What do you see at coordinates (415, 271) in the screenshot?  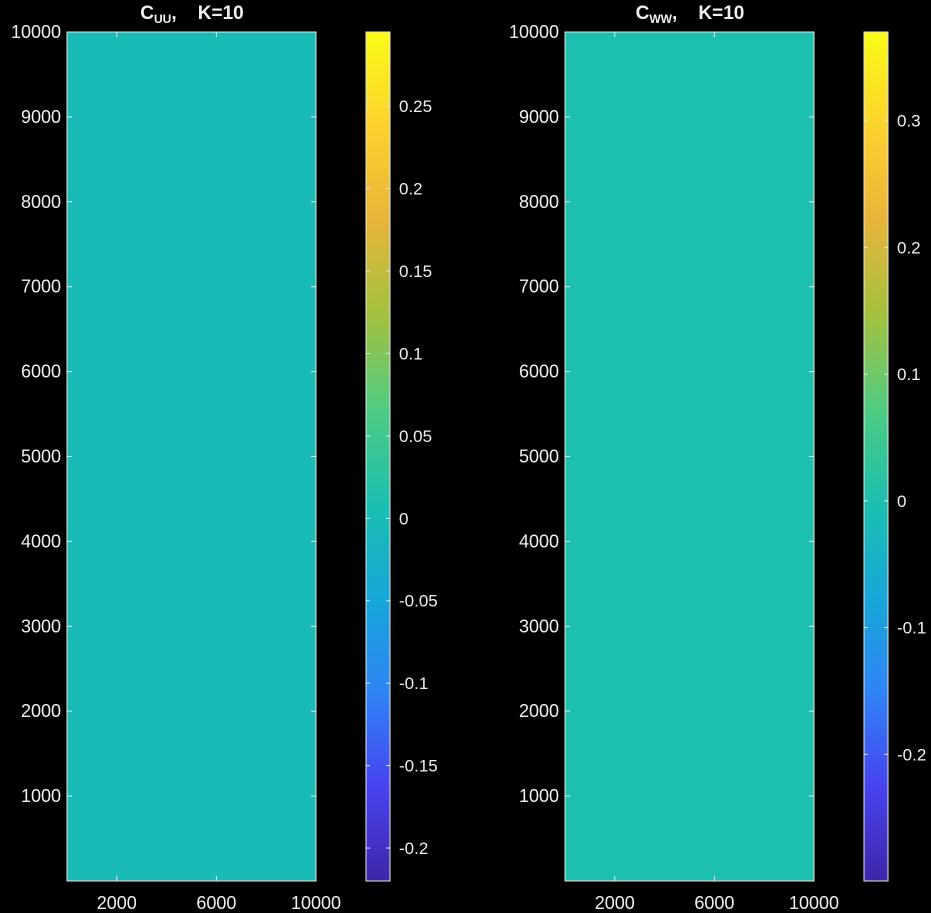 I see `colorbar-tick-label: 0.15` at bounding box center [415, 271].